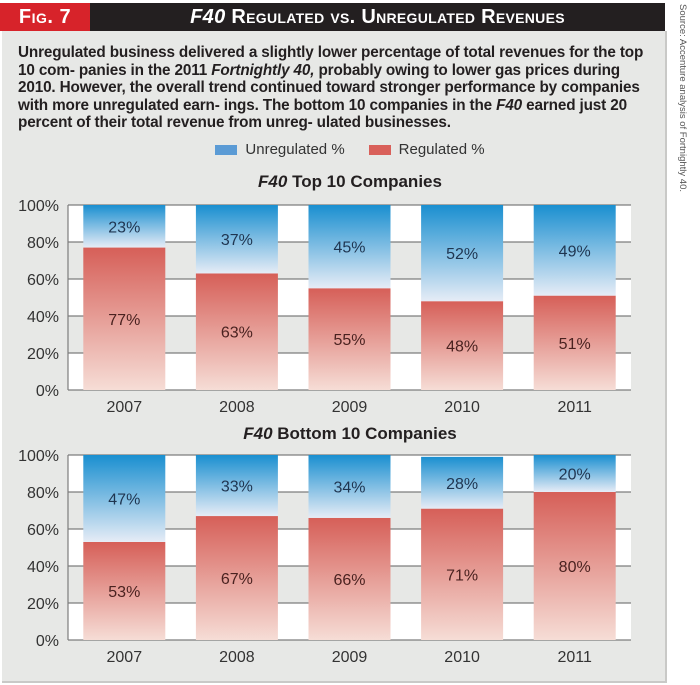 This screenshot has width=700, height=685. I want to click on figure-title-rest: Regulated vs. Unregulated Revenues, so click(395, 17).